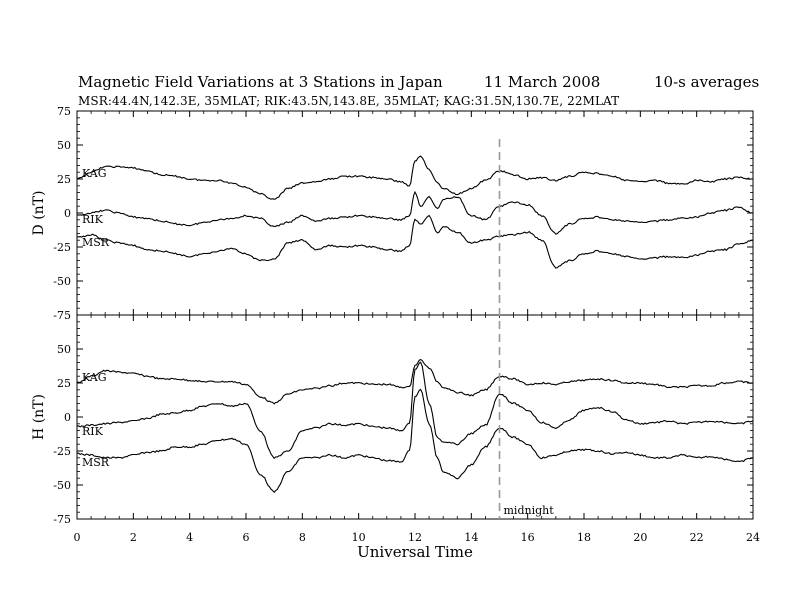 This screenshot has height=612, width=792. I want to click on x-tick-label: 20, so click(640, 537).